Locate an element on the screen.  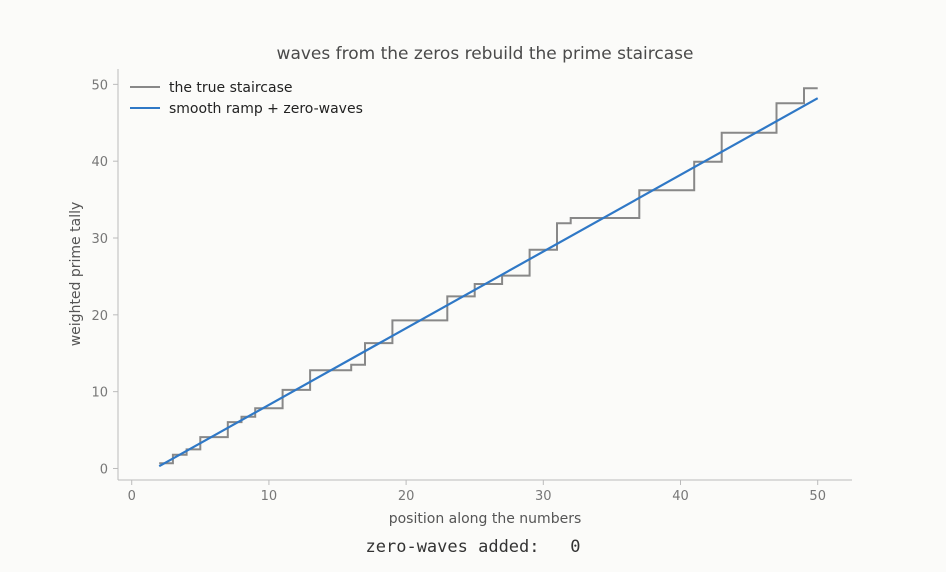
x-ticks: 0 10 20 30 40 50 is located at coordinates (477, 492).